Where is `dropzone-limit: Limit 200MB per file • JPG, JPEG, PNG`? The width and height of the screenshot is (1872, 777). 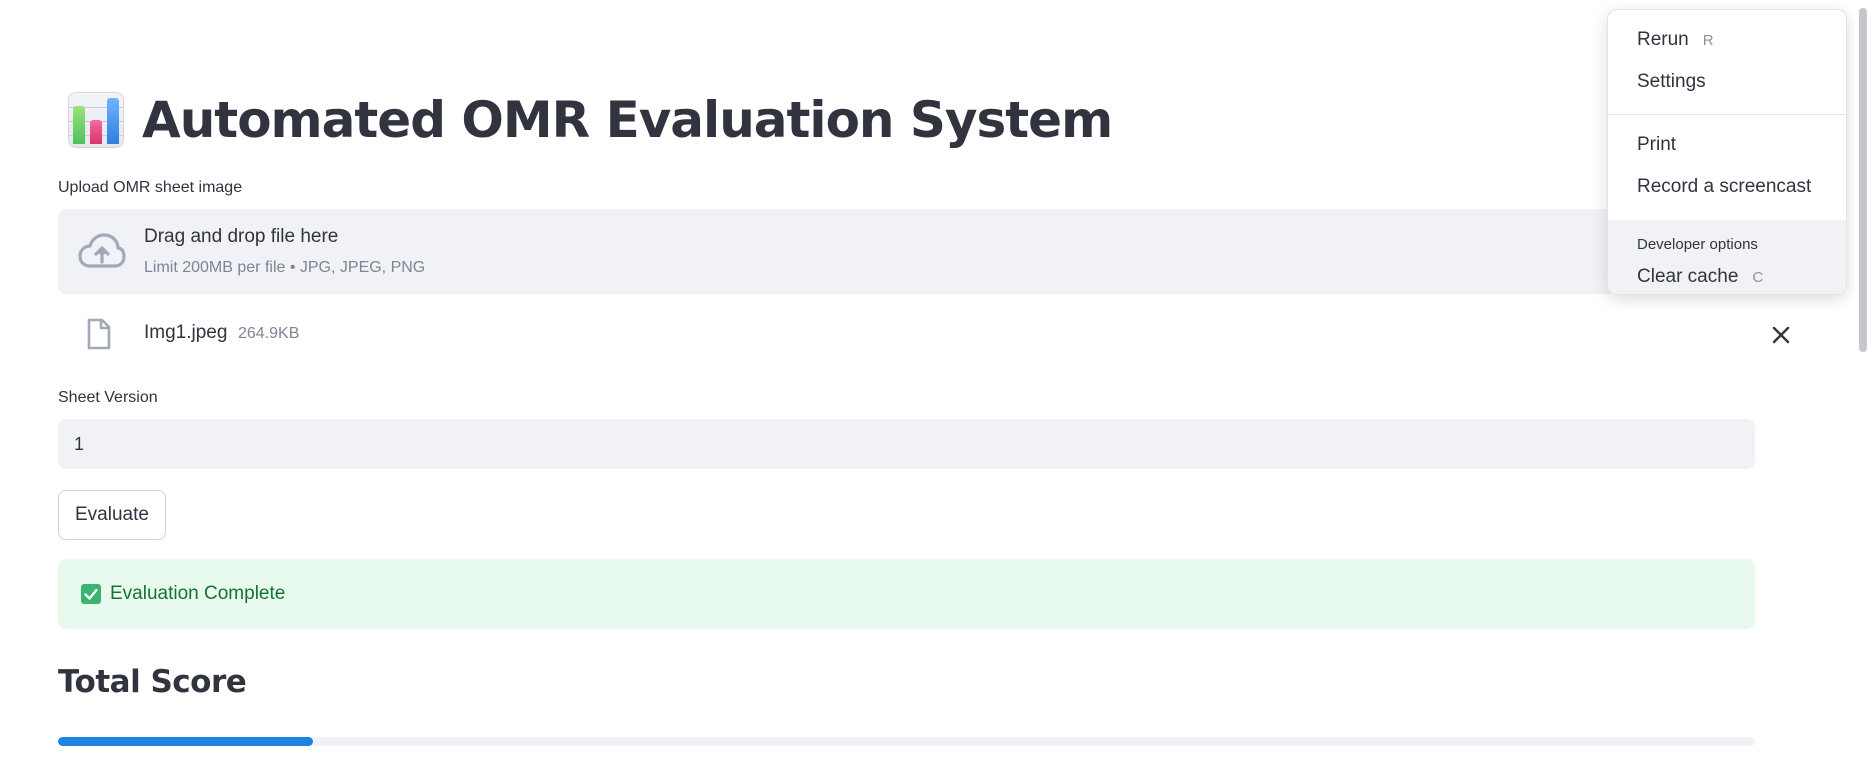
dropzone-limit: Limit 200MB per file • JPG, JPEG, PNG is located at coordinates (285, 267).